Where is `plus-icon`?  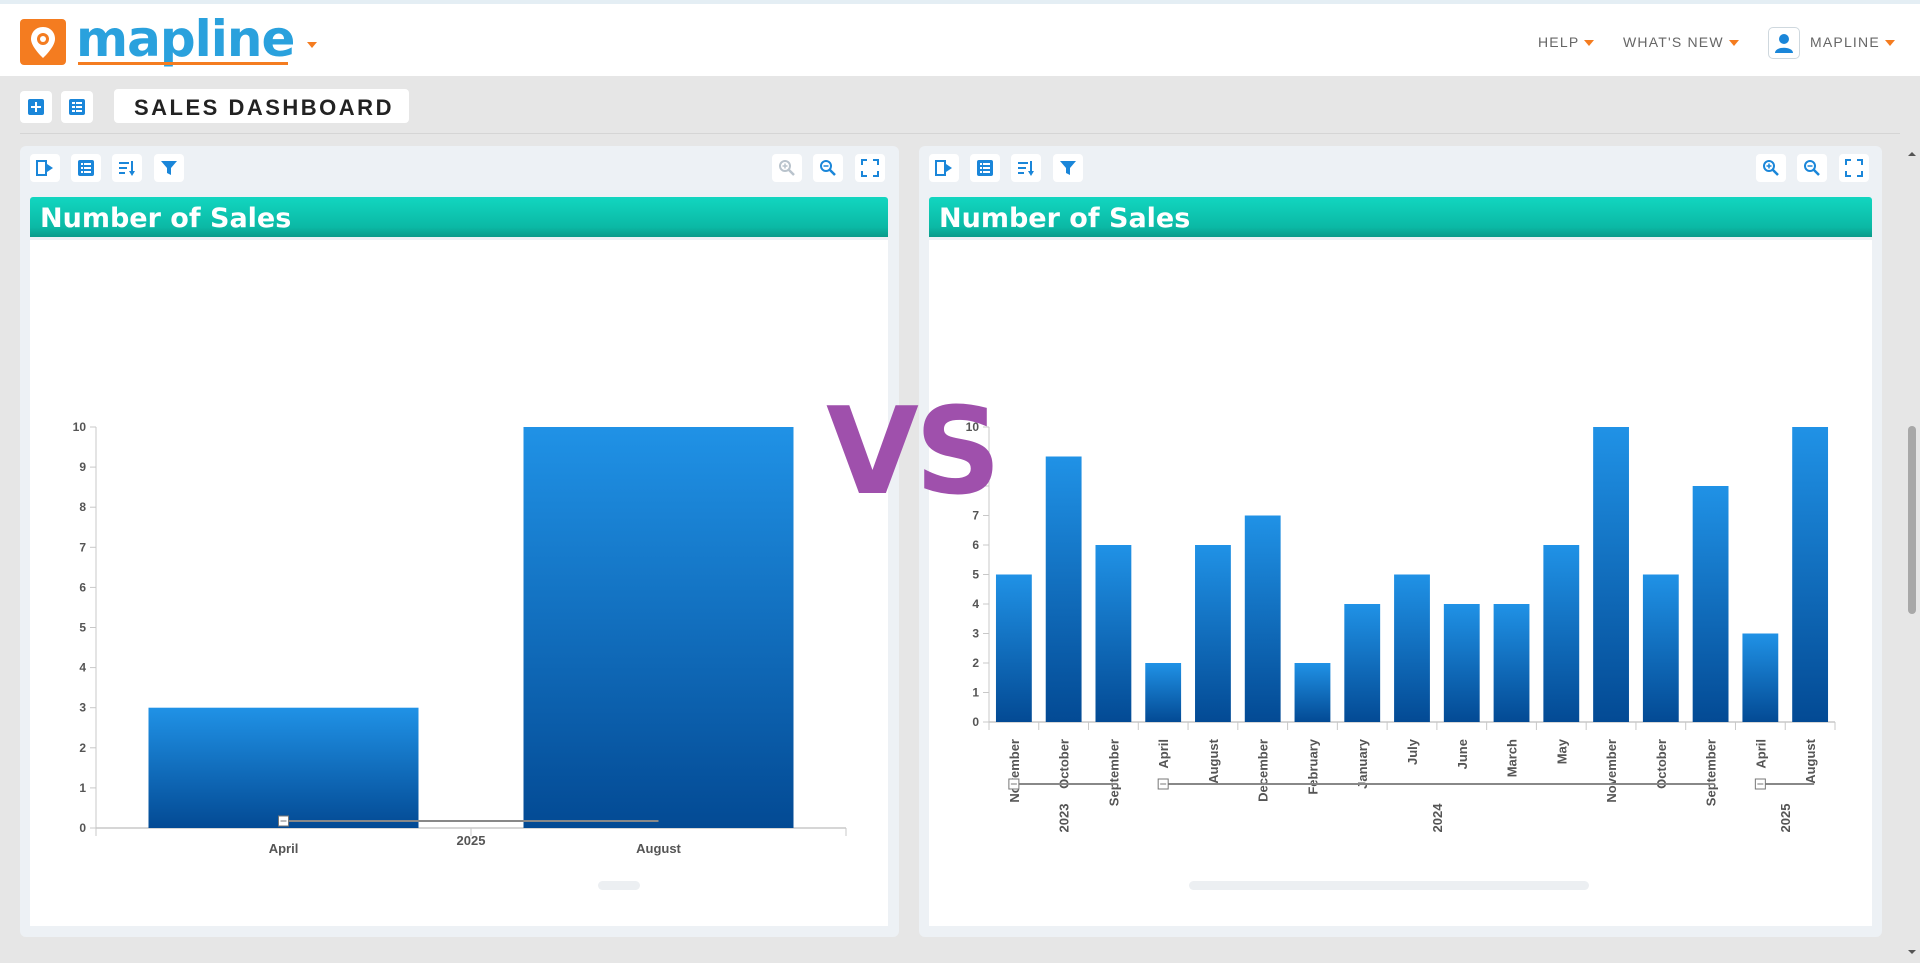
plus-icon is located at coordinates (36, 107).